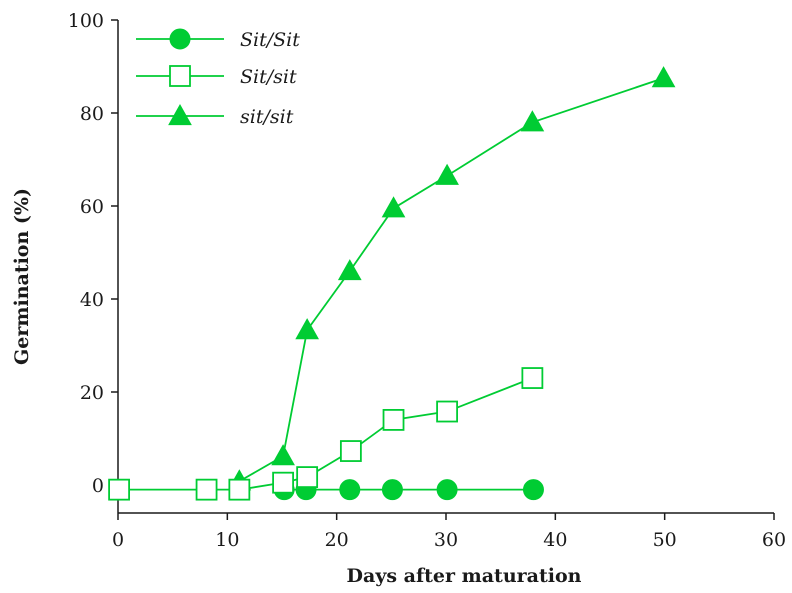 The image size is (792, 593). Describe the element at coordinates (446, 540) in the screenshot. I see `x-tick-label: 30` at that location.